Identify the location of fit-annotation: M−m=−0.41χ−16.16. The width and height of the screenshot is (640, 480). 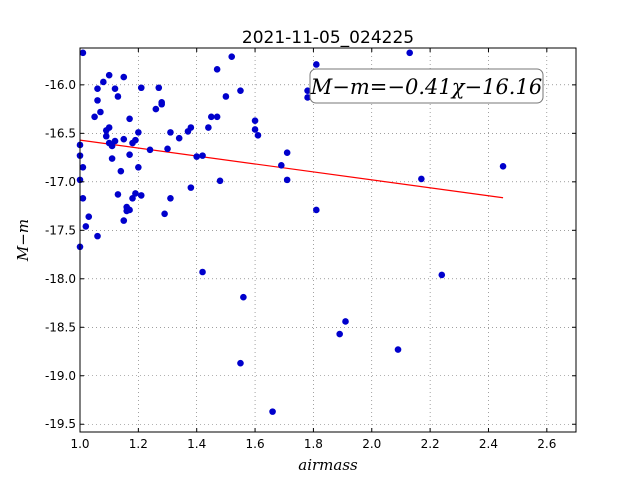
(426, 86).